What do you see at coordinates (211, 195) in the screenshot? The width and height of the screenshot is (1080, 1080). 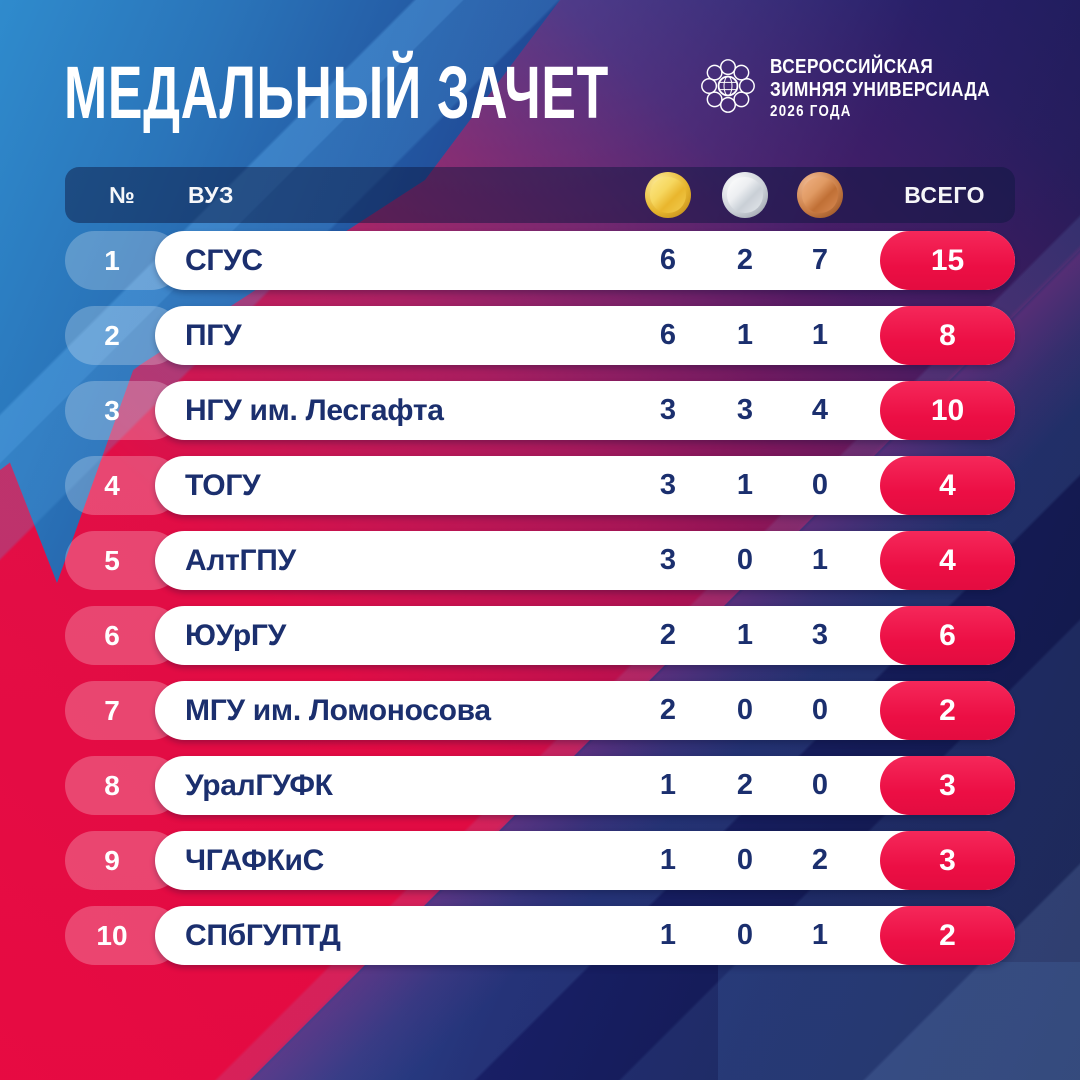 I see `university-column-header: ВУЗ` at bounding box center [211, 195].